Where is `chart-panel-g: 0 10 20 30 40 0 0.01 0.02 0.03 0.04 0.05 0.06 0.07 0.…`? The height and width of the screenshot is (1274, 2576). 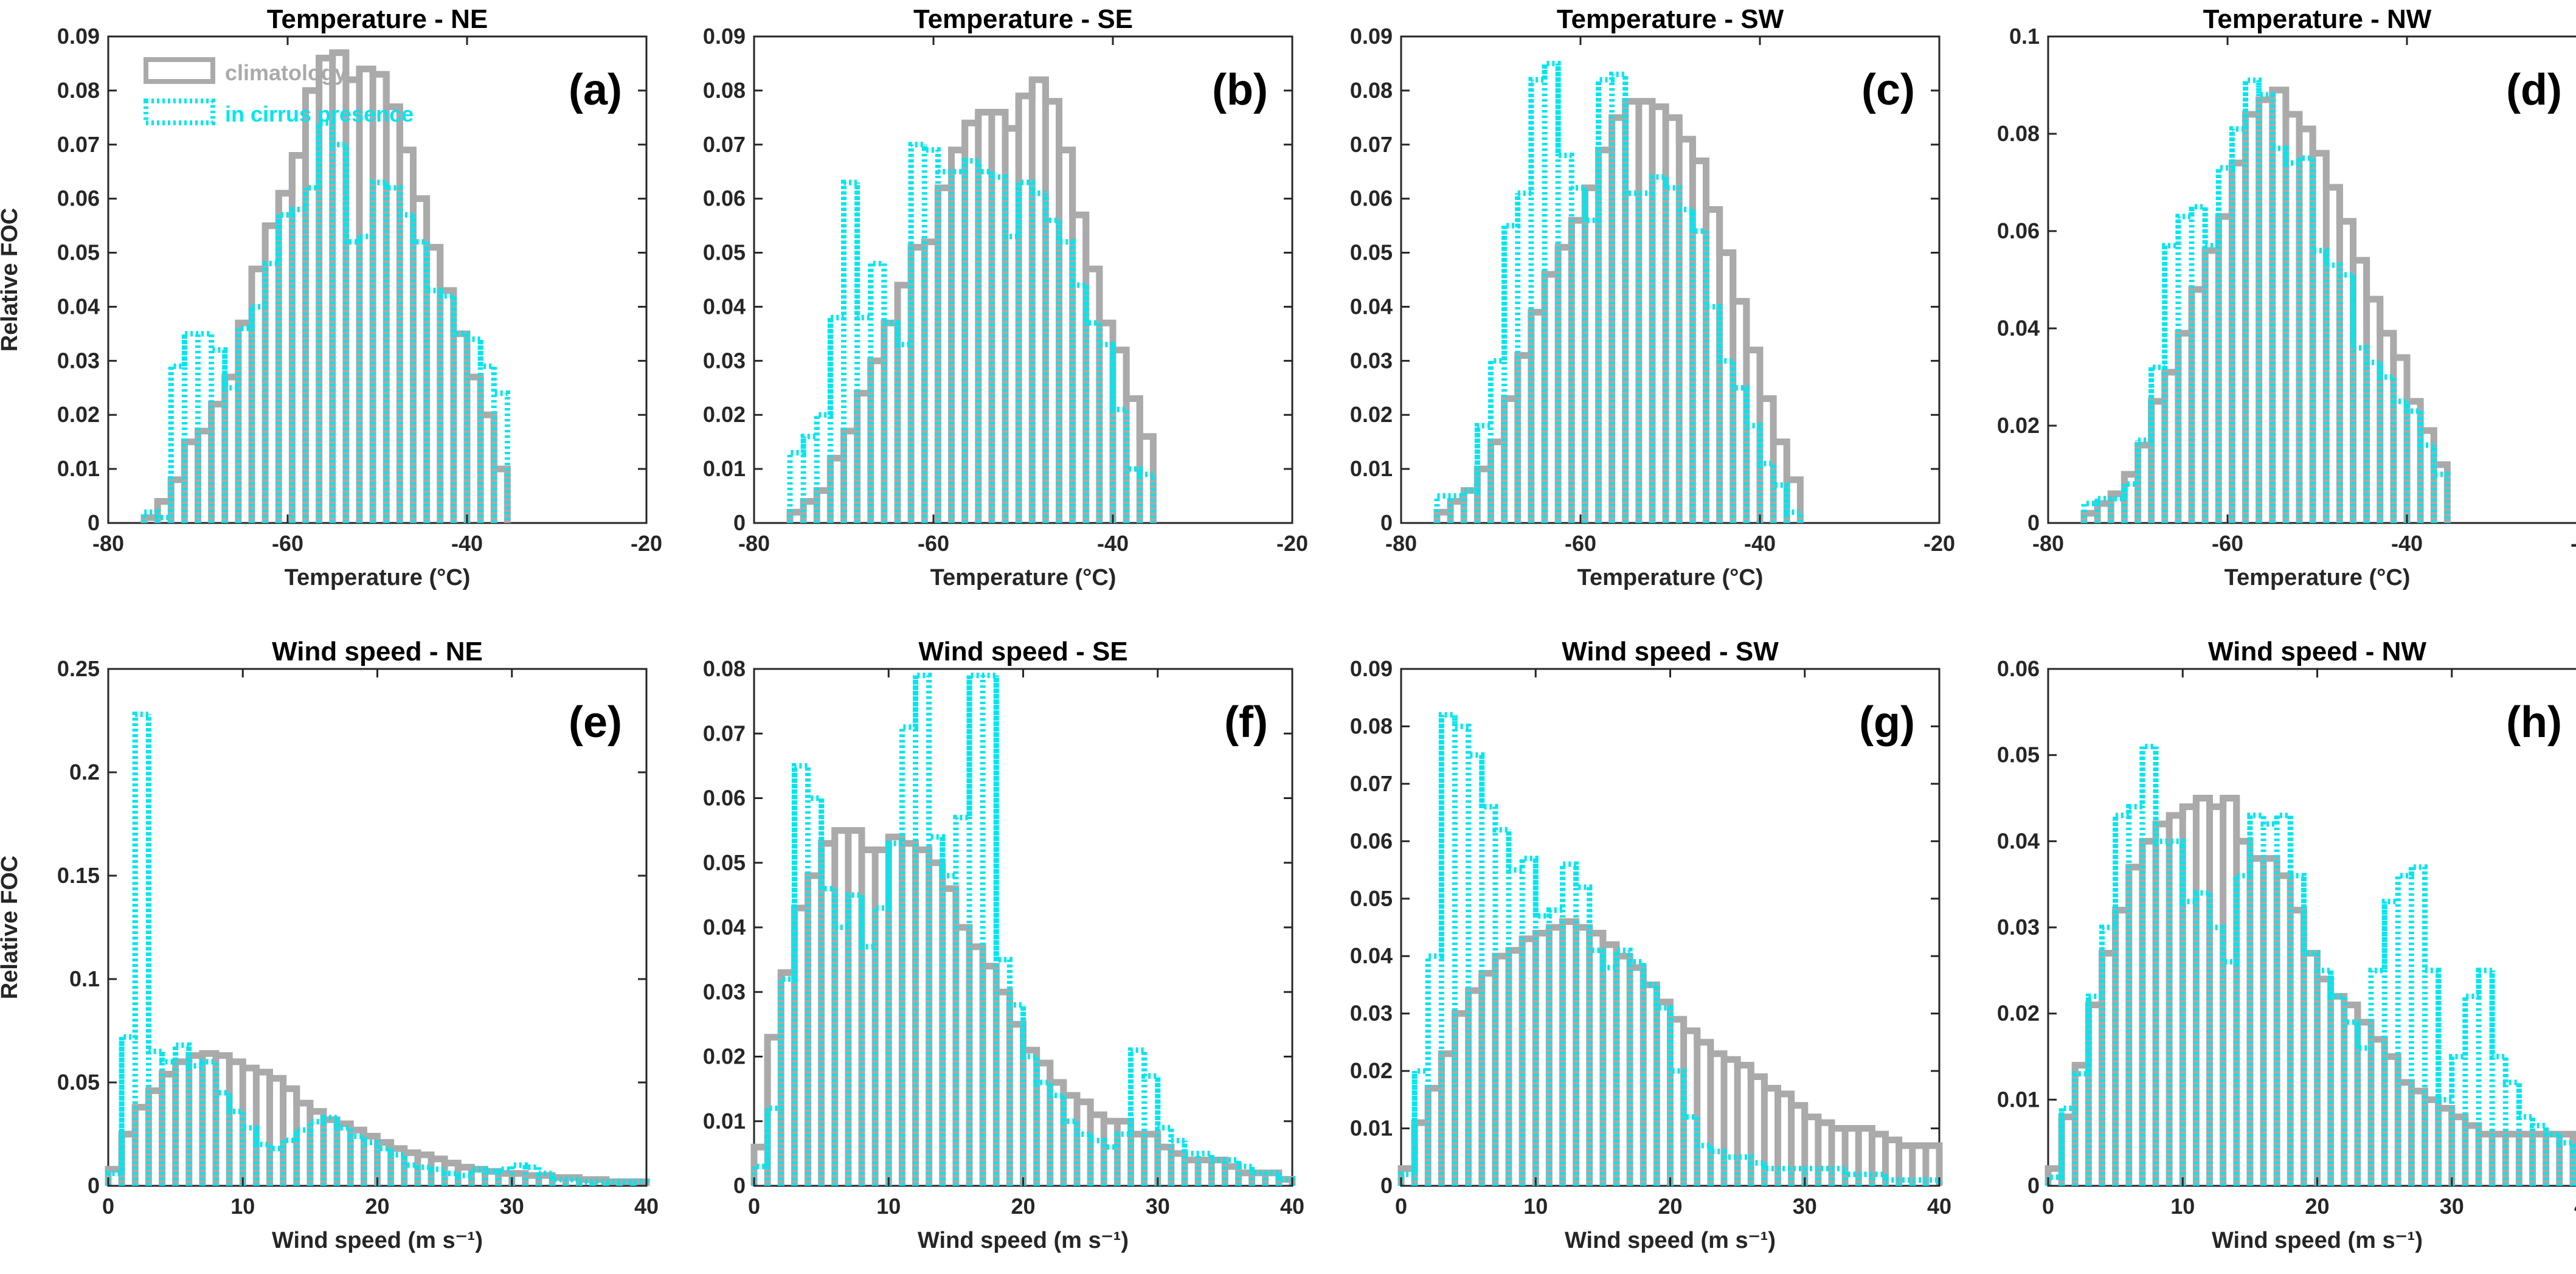 chart-panel-g: 0 10 20 30 40 0 0.01 0.02 0.03 0.04 0.05 0.06 0.07 0.… is located at coordinates (1650, 945).